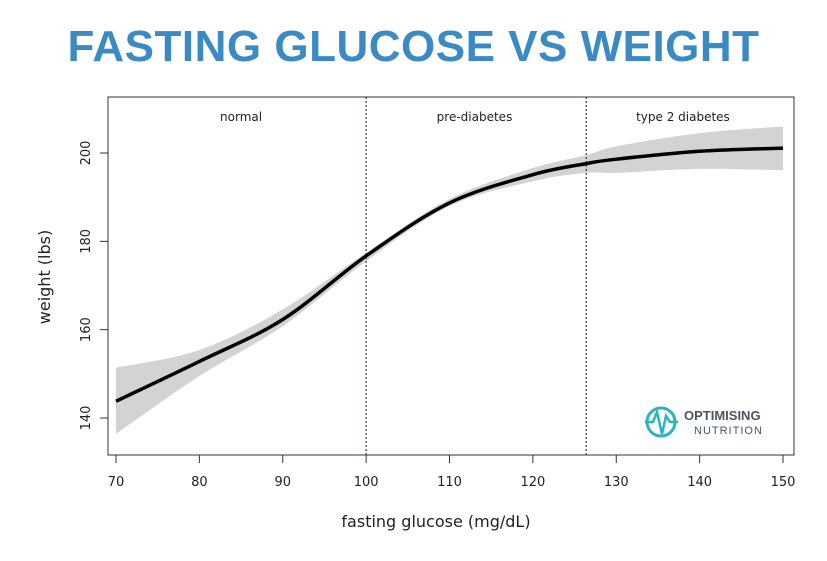 Image resolution: width=827 pixels, height=561 pixels. Describe the element at coordinates (86, 241) in the screenshot. I see `y-tick-label: 180` at that location.